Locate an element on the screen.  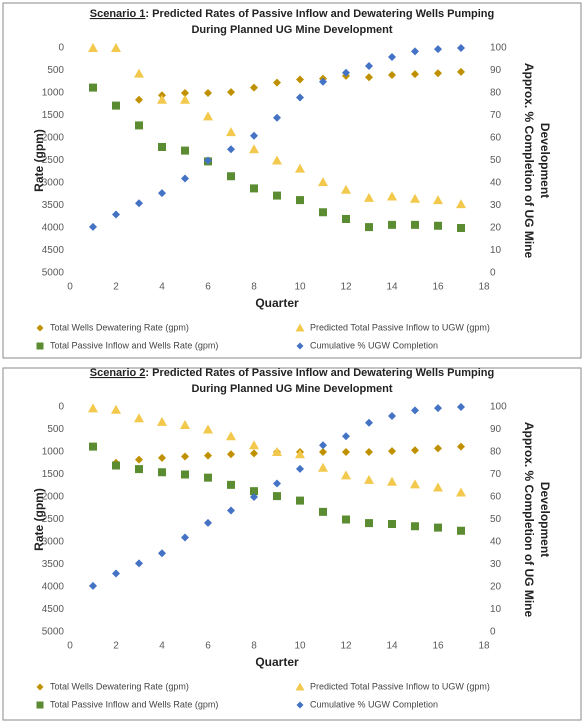
y-axis-label: Rate (gpm) is located at coordinates (39, 160).